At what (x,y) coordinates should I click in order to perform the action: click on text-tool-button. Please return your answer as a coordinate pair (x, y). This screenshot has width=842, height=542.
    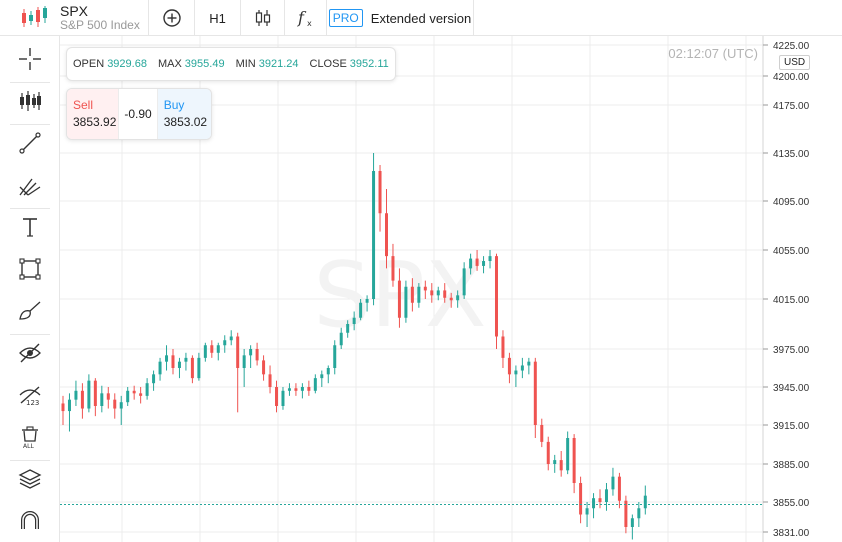
    Looking at the image, I should click on (29, 227).